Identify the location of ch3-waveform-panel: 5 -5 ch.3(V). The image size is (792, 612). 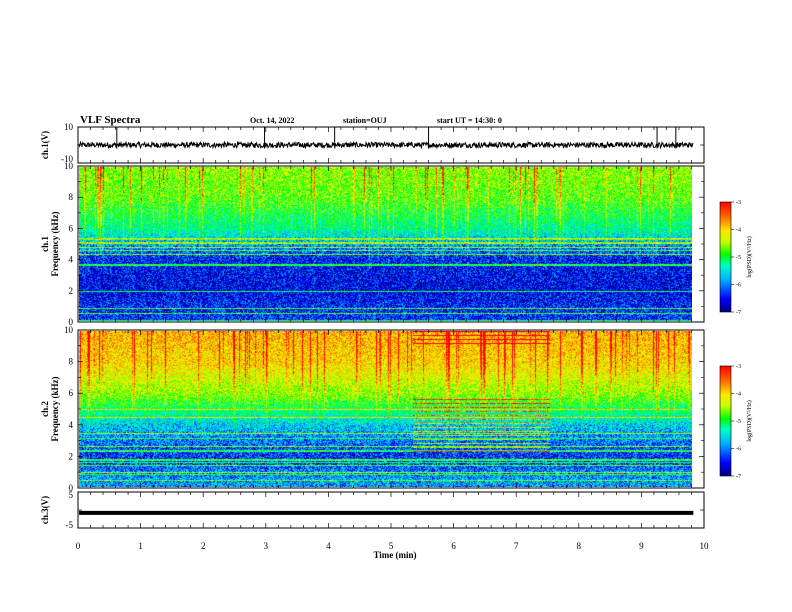
(372, 510).